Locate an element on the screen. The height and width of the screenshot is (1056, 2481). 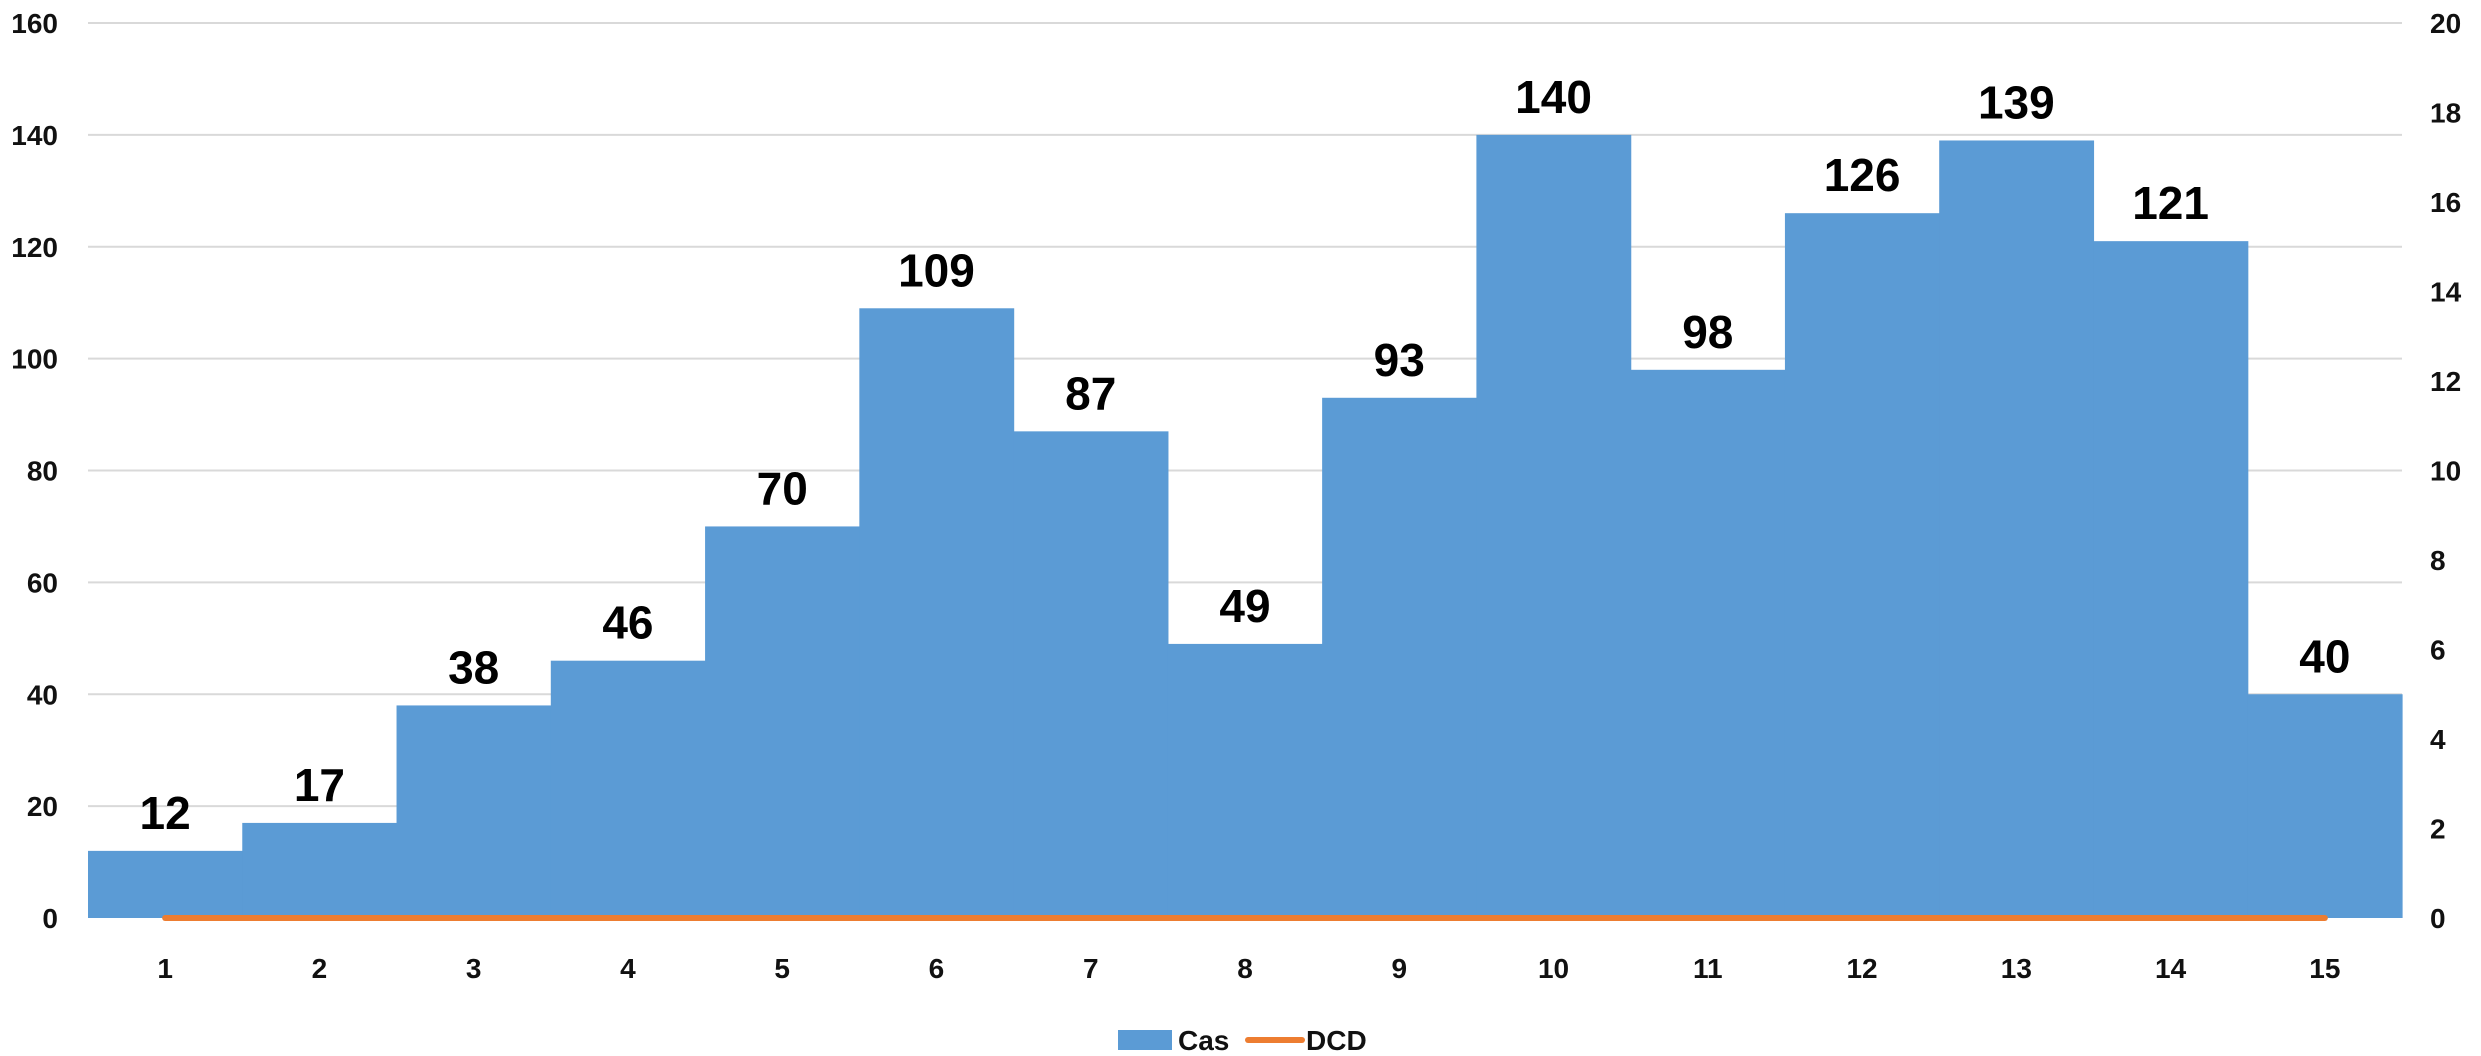
data-label: 140 is located at coordinates (1553, 97).